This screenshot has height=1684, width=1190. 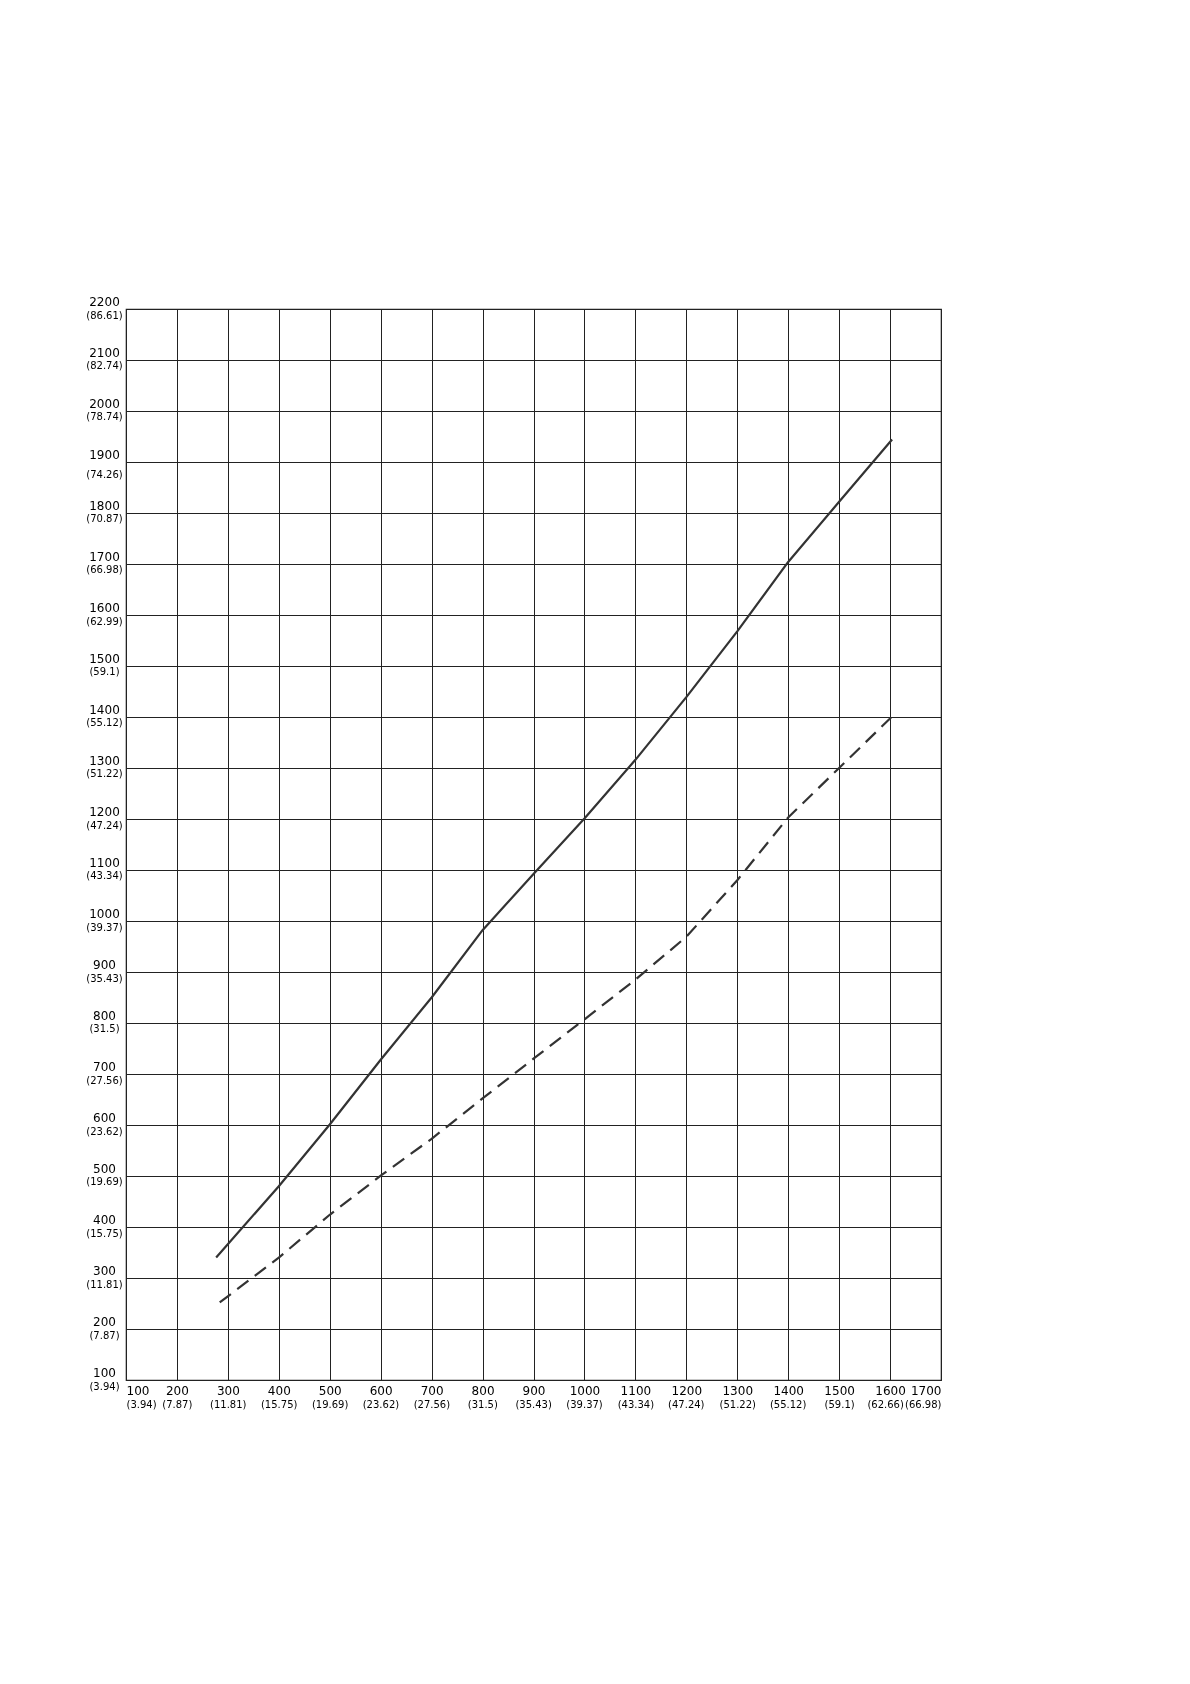 What do you see at coordinates (104, 1029) in the screenshot?
I see `y2-tick-label: (31.5)` at bounding box center [104, 1029].